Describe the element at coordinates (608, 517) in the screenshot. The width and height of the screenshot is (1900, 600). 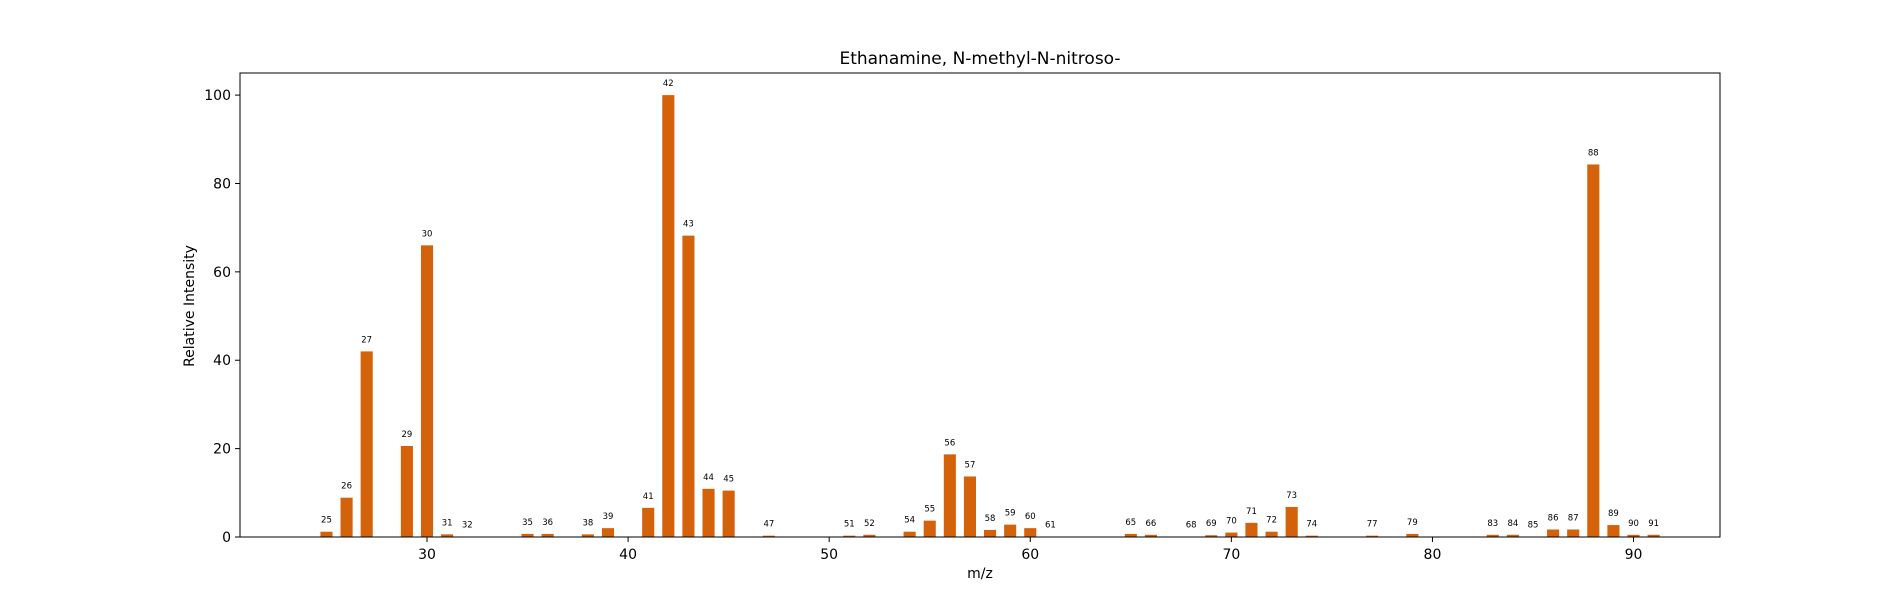
I see `data-label-mz-39: 39` at that location.